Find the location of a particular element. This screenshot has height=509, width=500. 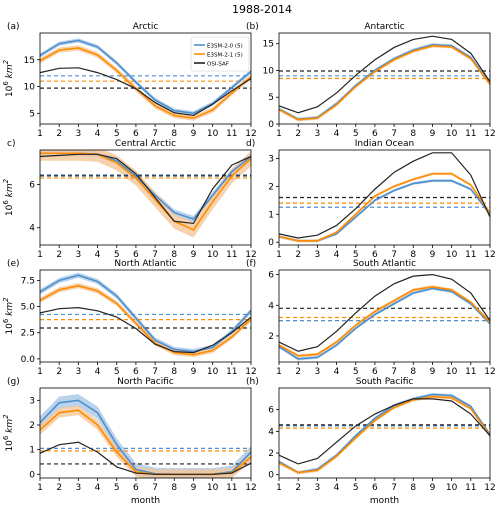

legend-label-e20: E3SM-2-0 (5) is located at coordinates (225, 47).